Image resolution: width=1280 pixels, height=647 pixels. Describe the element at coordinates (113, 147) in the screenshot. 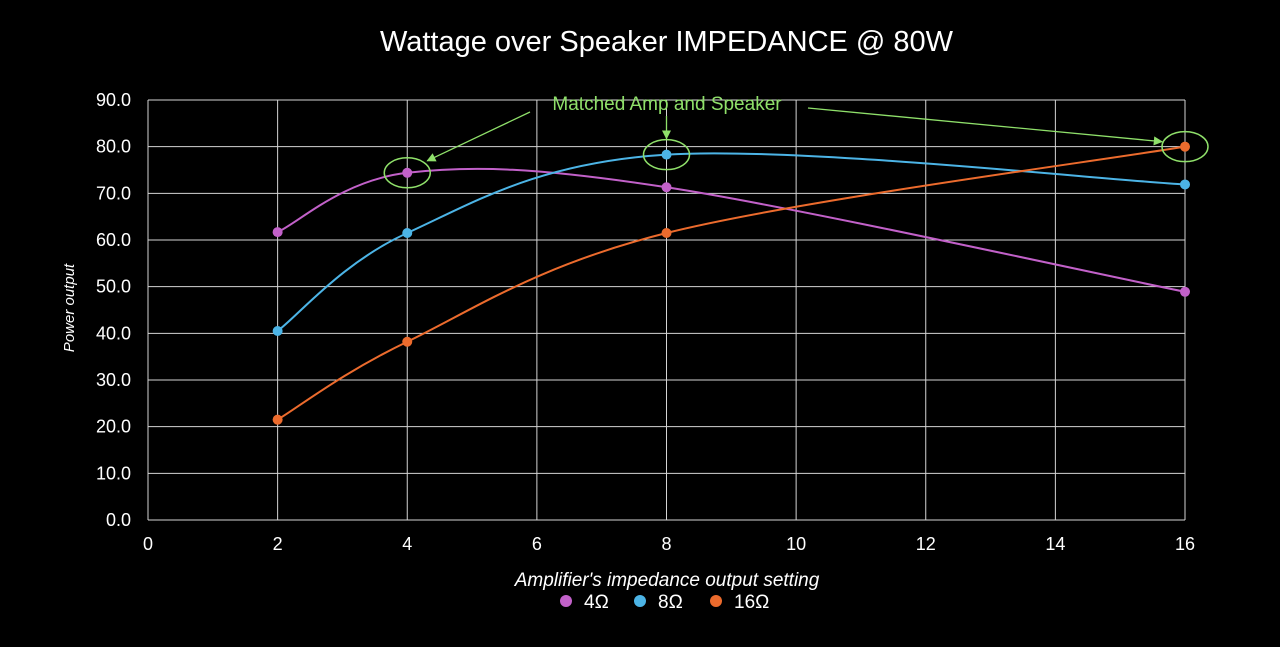

I see `y-tick-label: 80.0` at that location.